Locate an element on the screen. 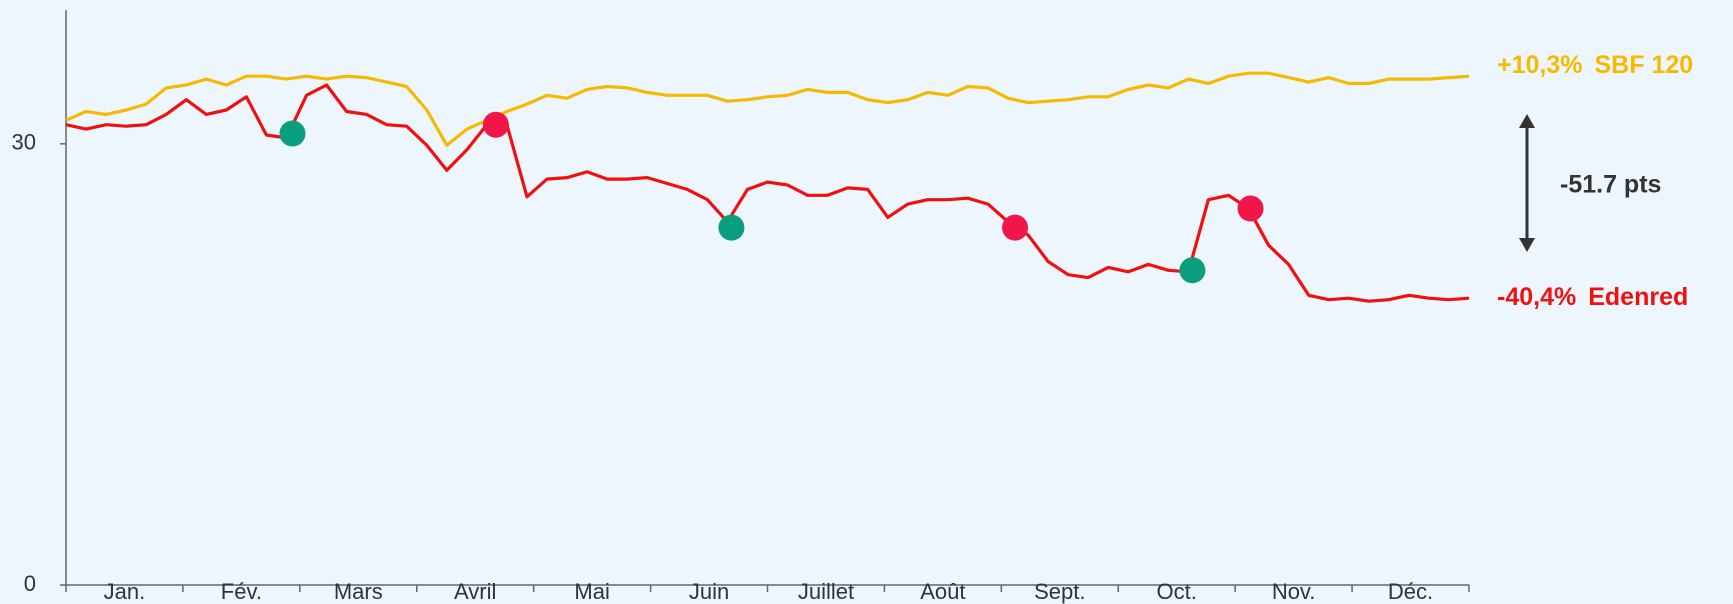 Image resolution: width=1733 pixels, height=604 pixels. x-tick-label: Juillet is located at coordinates (826, 591).